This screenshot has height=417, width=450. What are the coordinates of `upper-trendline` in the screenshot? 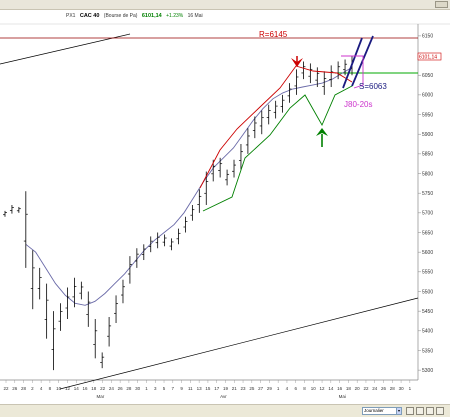 It's located at (65, 49).